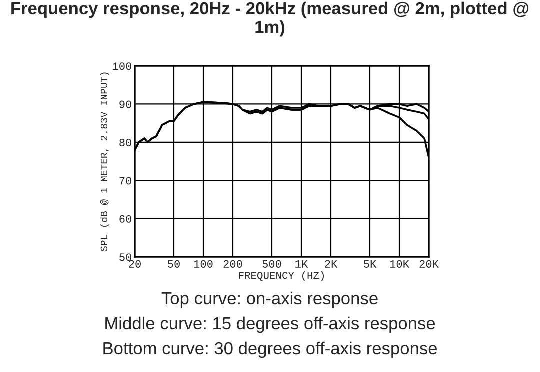 The image size is (540, 372). I want to click on text: Middle curve: 15 degrees off-axis response, so click(271, 325).